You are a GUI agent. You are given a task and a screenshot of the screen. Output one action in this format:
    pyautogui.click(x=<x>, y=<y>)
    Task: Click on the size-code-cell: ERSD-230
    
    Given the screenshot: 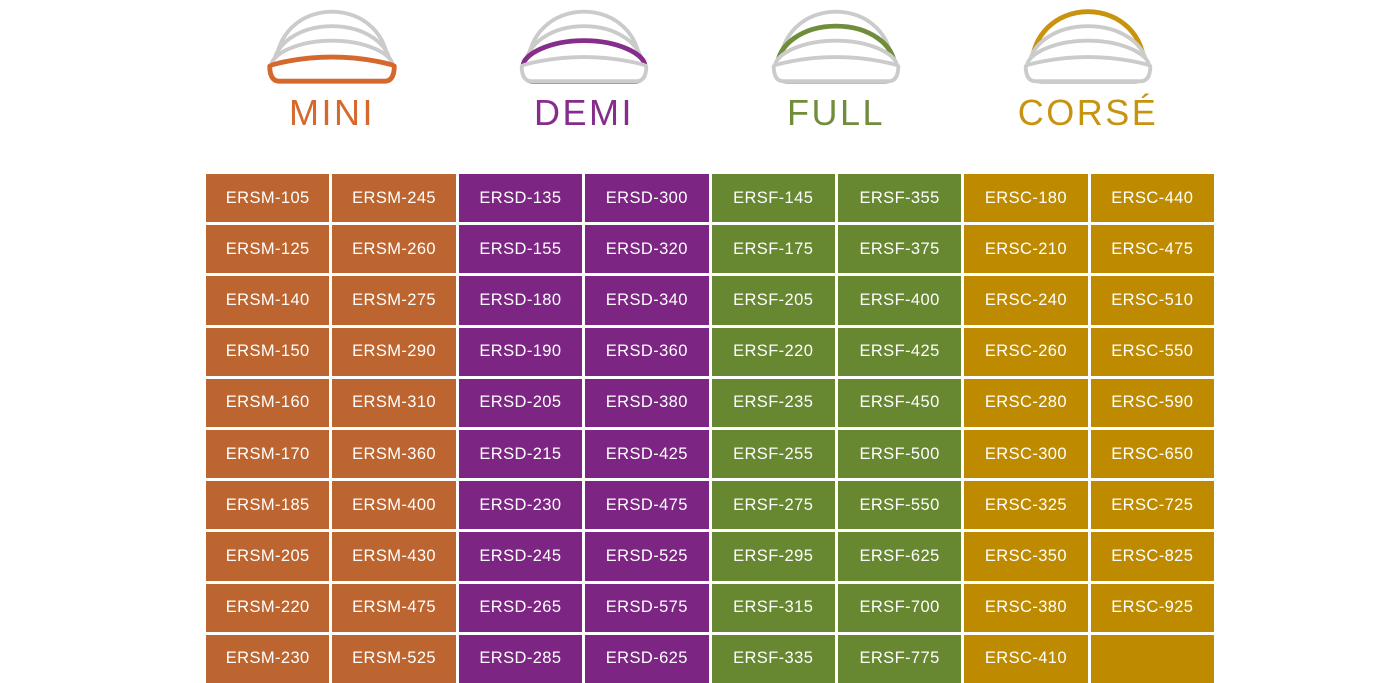 What is the action you would take?
    pyautogui.click(x=520, y=505)
    